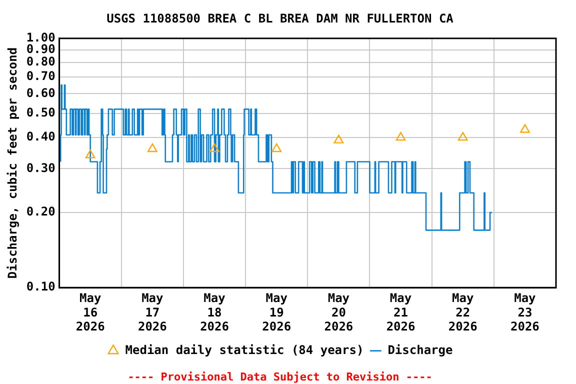  I want to click on x-tick-label: May 18 2026, so click(214, 312).